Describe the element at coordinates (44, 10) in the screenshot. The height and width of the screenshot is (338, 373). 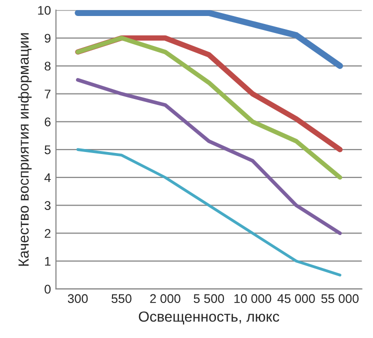
I see `y-tick-label: 10` at that location.